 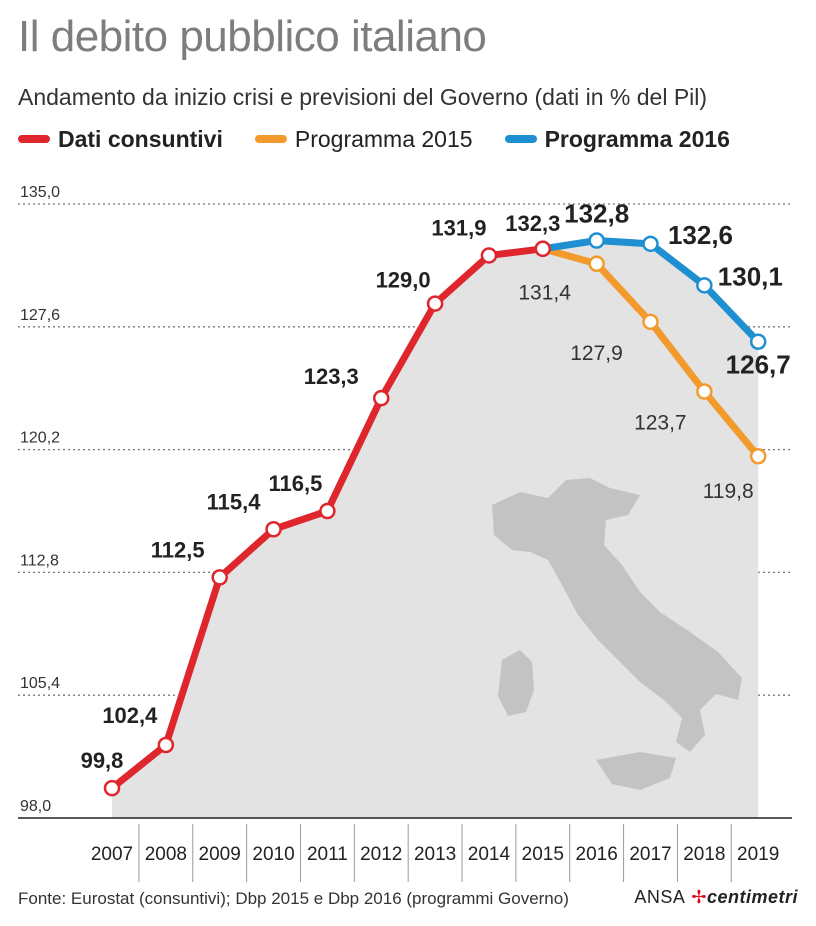 What do you see at coordinates (270, 139) in the screenshot?
I see `legend-swatch-programma-2015` at bounding box center [270, 139].